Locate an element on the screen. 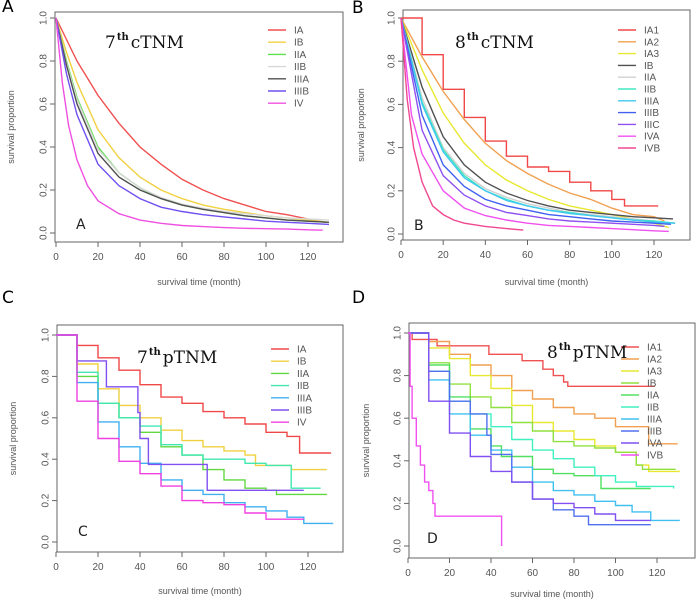  legend-label-ia: IA is located at coordinates (299, 31).